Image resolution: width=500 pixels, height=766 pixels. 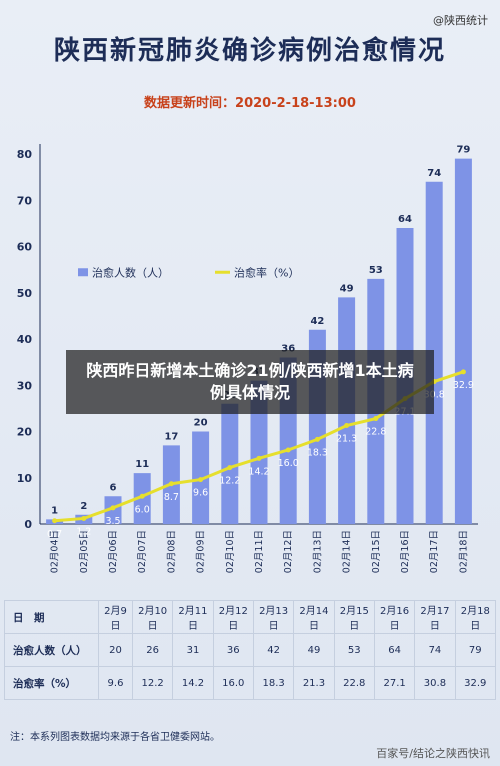 What do you see at coordinates (51, 617) in the screenshot?
I see `table-header-label: 日 期` at bounding box center [51, 617].